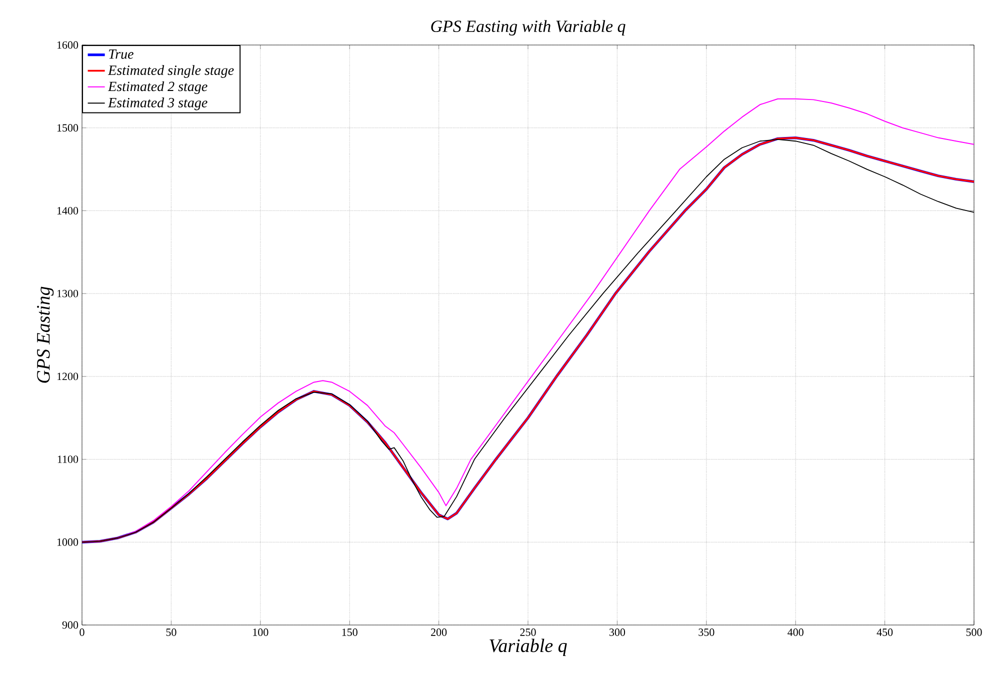  Describe the element at coordinates (171, 71) in the screenshot. I see `legend-label: Estimated single stage` at that location.